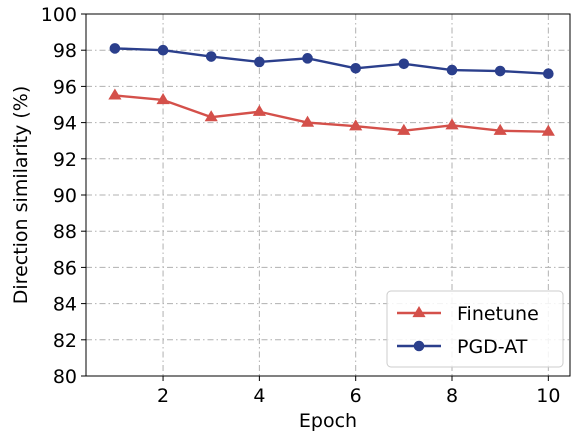  What do you see at coordinates (259, 396) in the screenshot?
I see `x-tick-label: 4` at bounding box center [259, 396].